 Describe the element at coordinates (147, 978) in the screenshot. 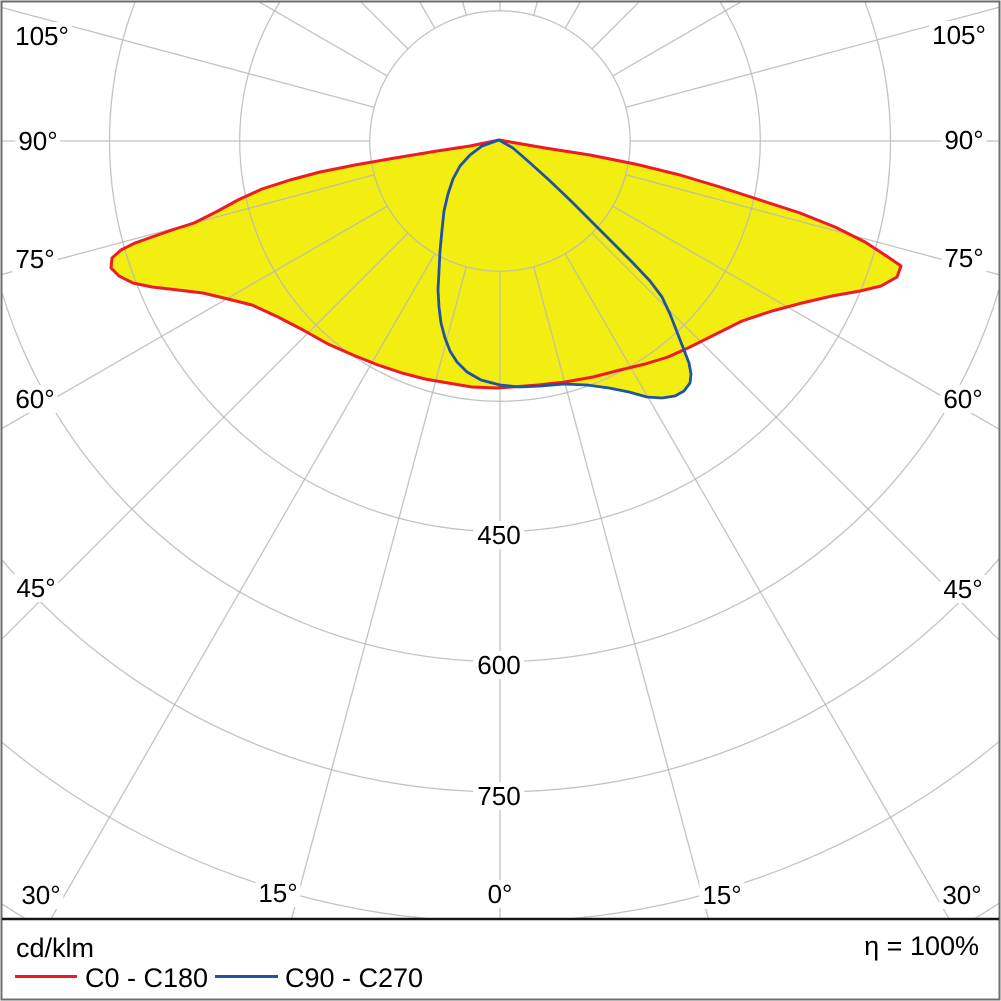

I see `legend-label-c0-c180: C0 - C180` at that location.